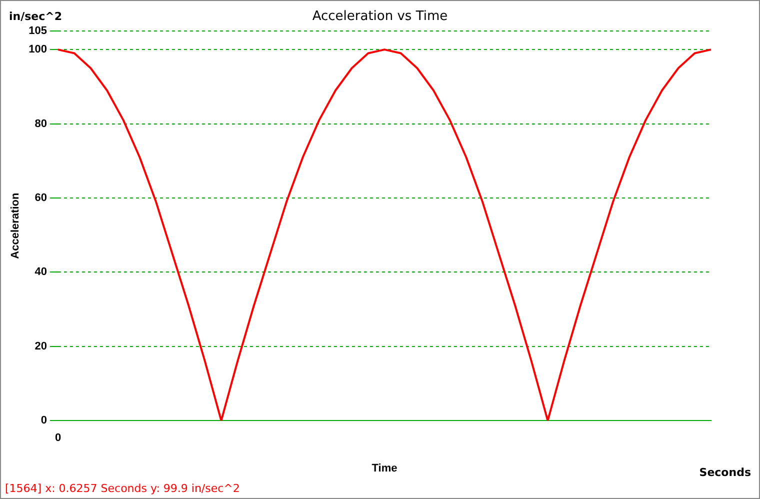 The image size is (760, 499). Describe the element at coordinates (37, 50) in the screenshot. I see `y-tick-label: 100` at that location.